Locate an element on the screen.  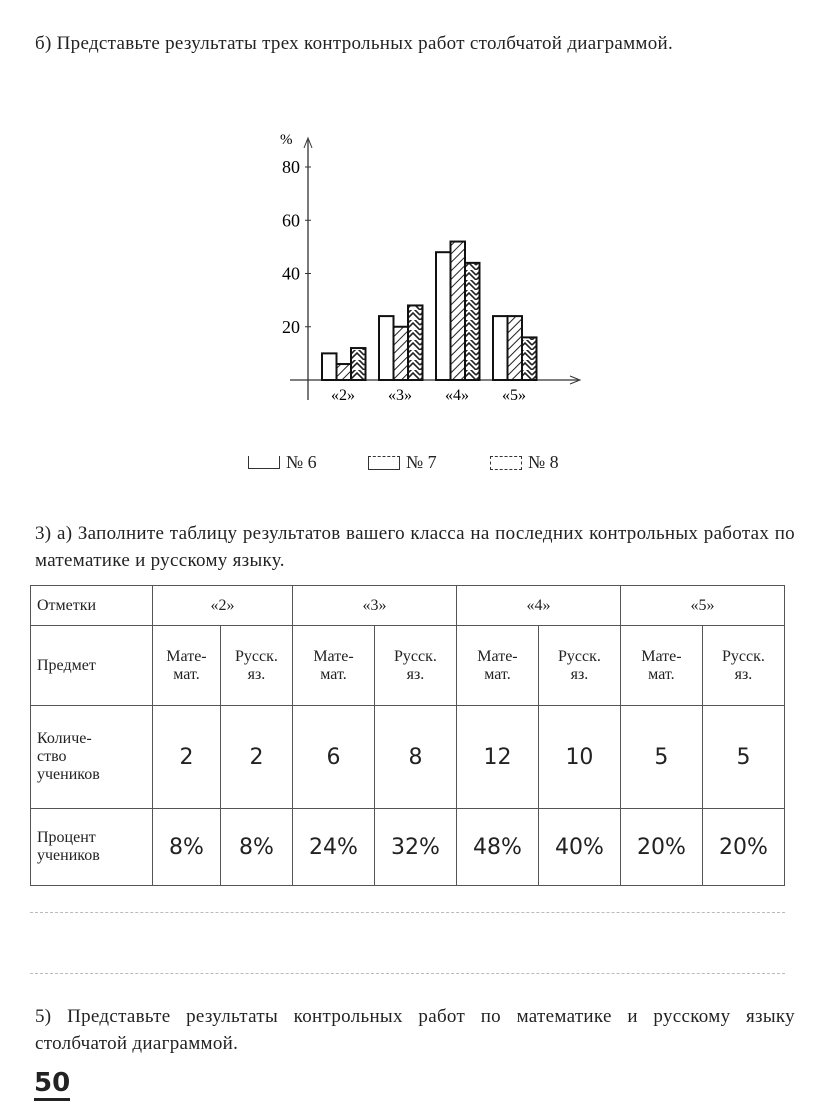
x-axis-arrow is located at coordinates (575, 380).